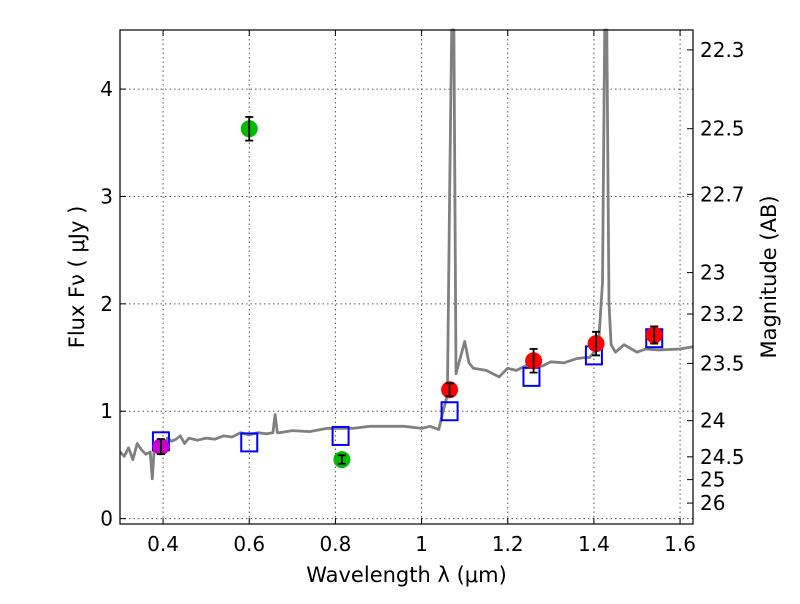  Describe the element at coordinates (722, 457) in the screenshot. I see `right-tick-label: 24.5` at that location.